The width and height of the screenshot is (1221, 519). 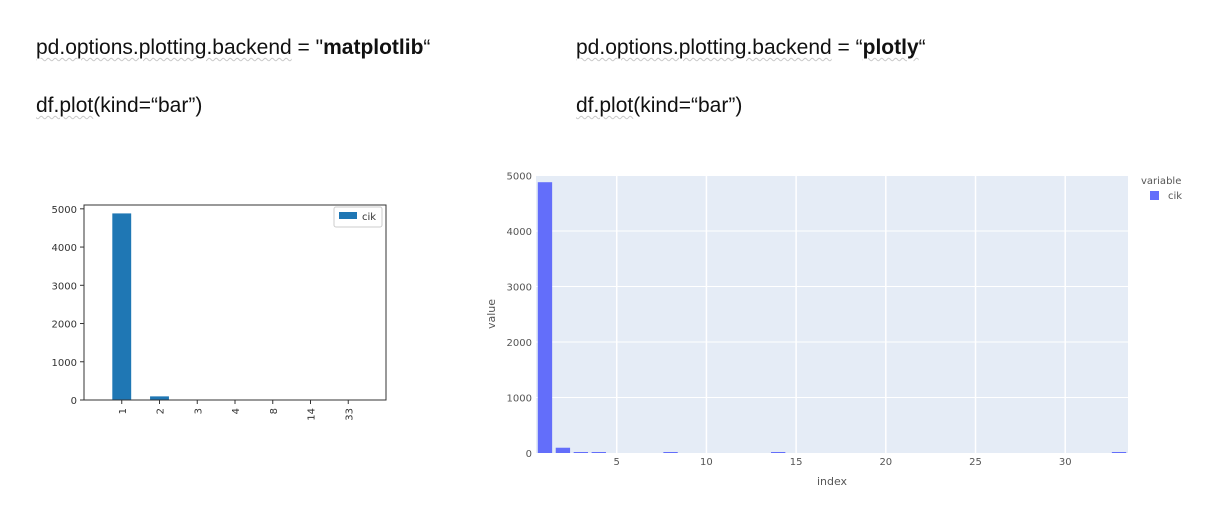 I want to click on plotly-y-tick-label: 3000, so click(x=519, y=288).